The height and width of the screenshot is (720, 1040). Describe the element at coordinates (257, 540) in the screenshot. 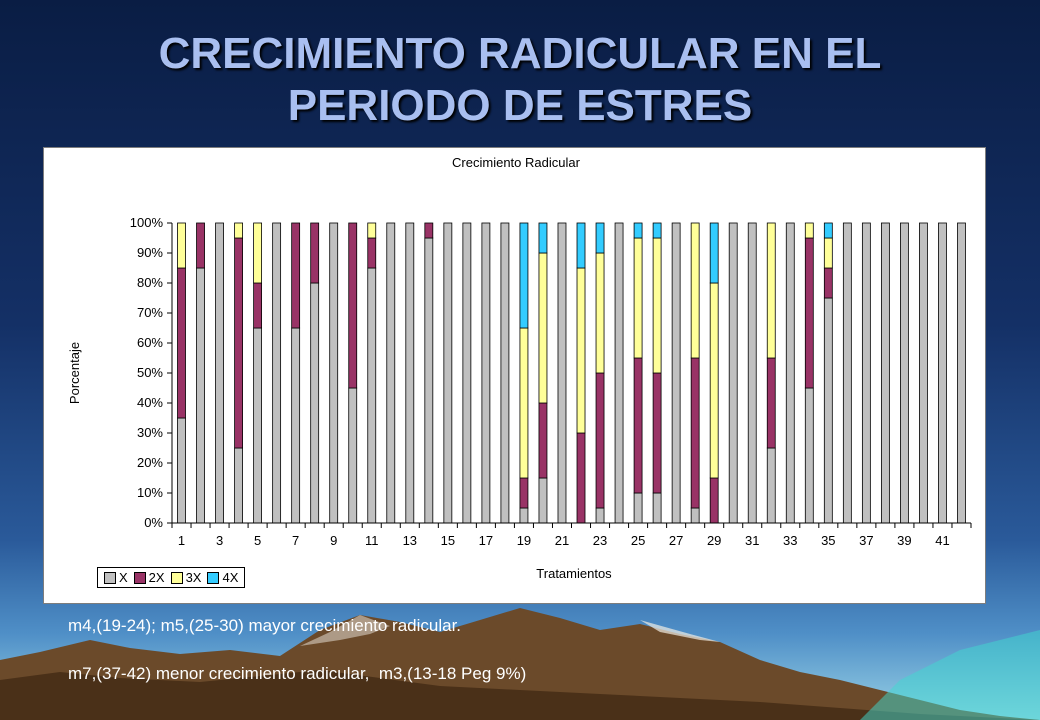

I see `x-tick-label: 5` at that location.